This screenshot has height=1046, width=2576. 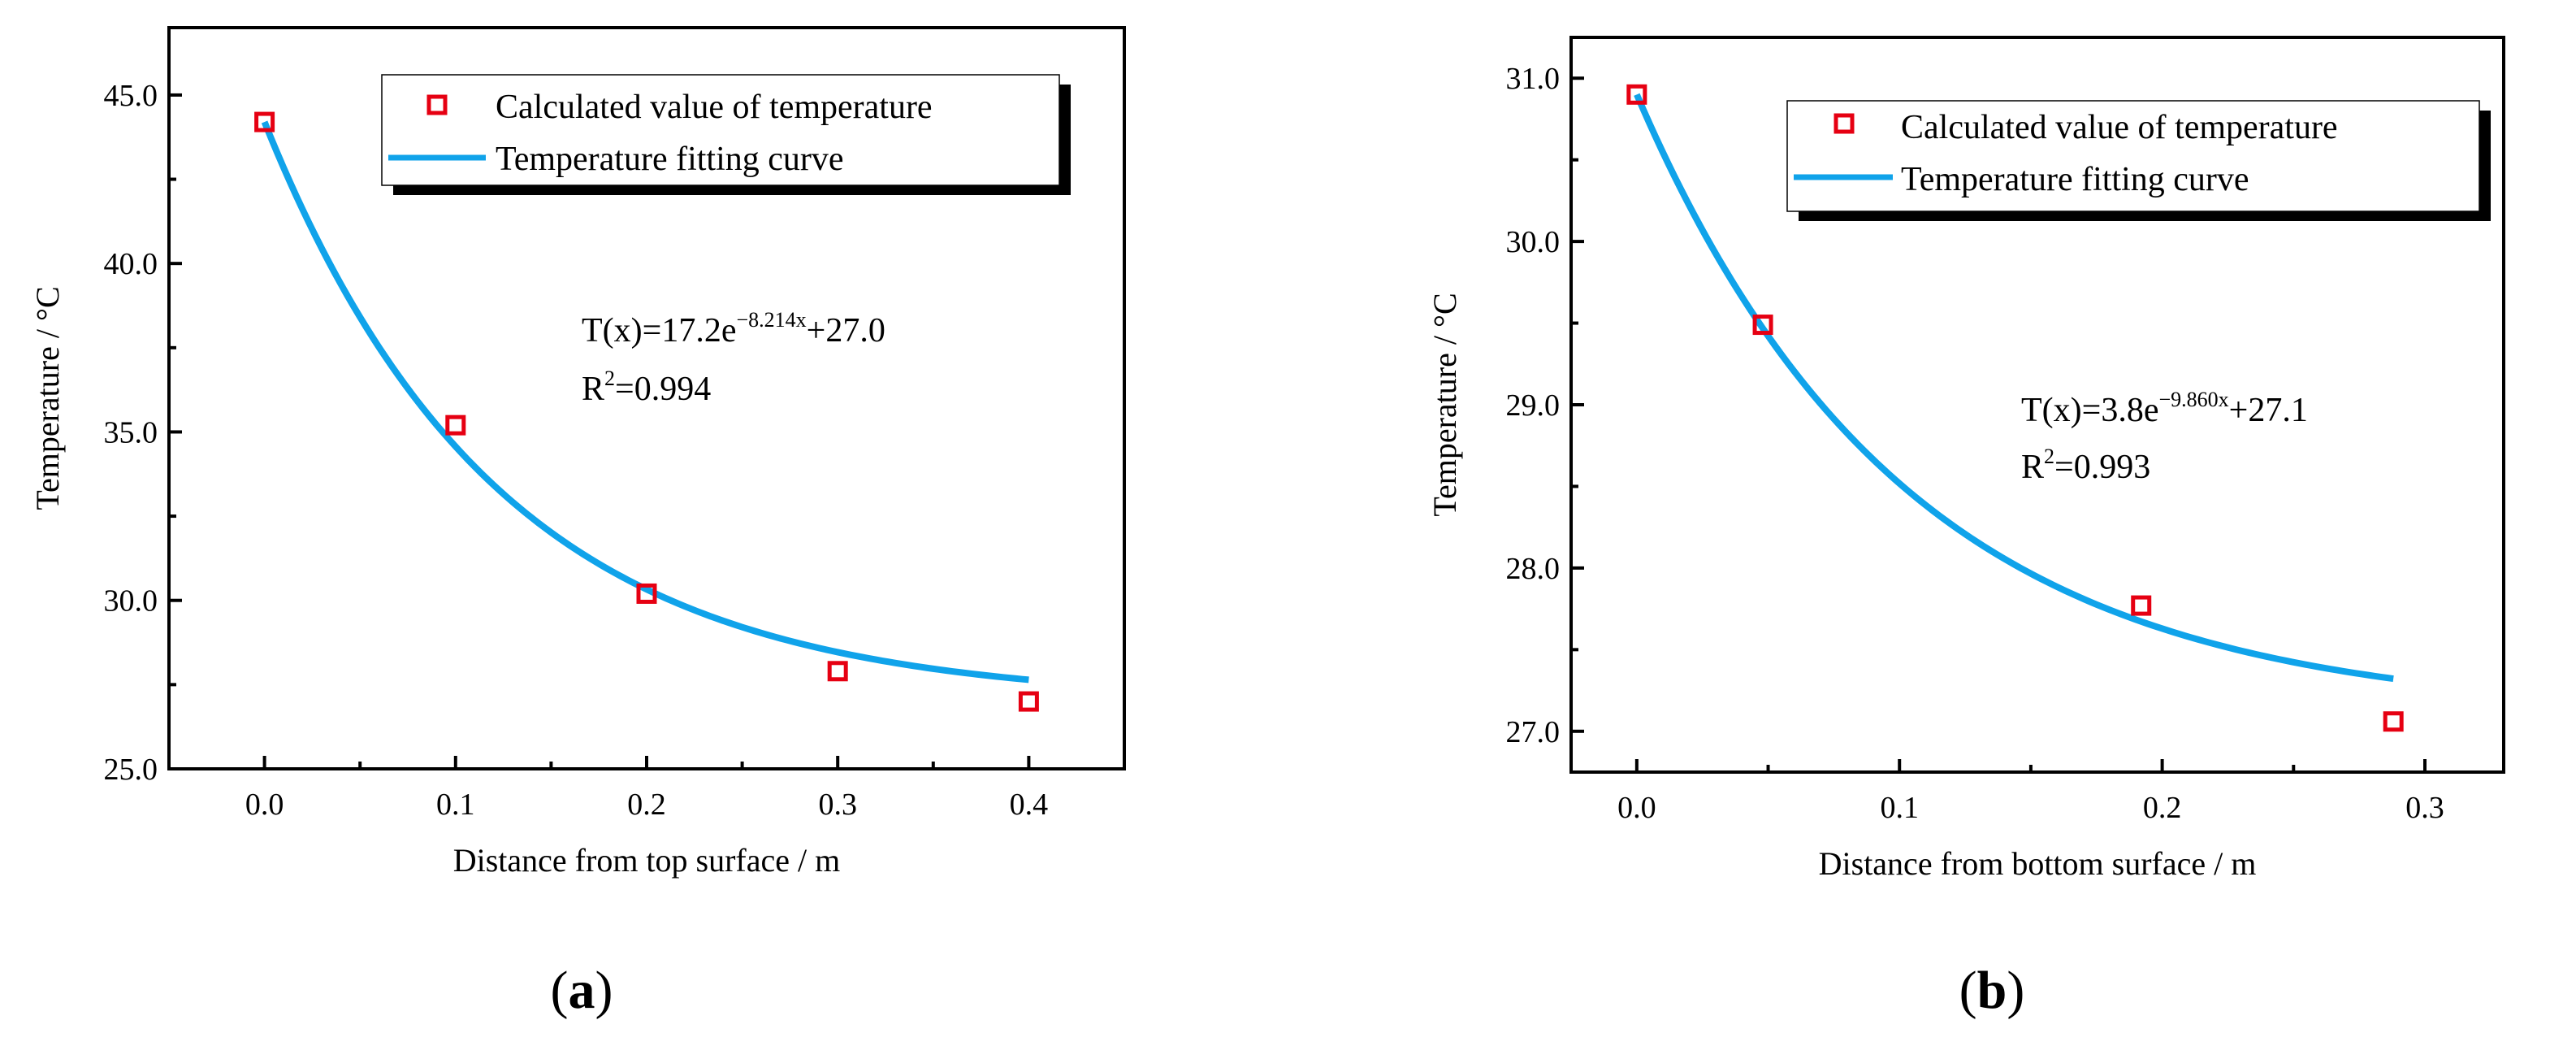 I want to click on x-axis-label-a: Distance from top surface / m, so click(x=647, y=860).